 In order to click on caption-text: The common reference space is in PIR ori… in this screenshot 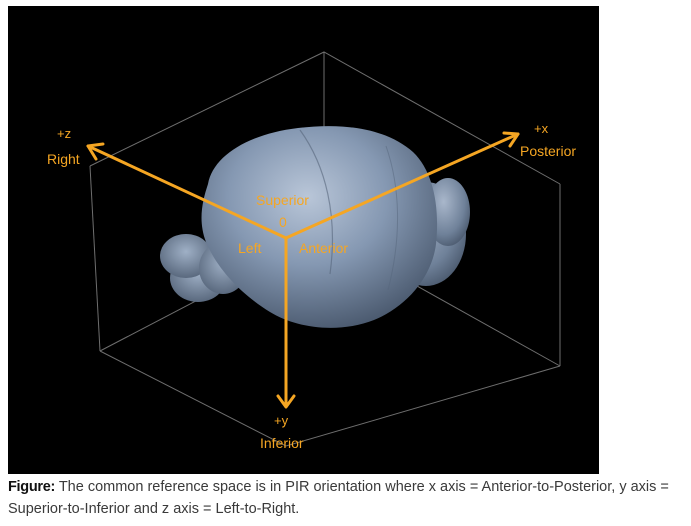, I will do `click(338, 498)`.